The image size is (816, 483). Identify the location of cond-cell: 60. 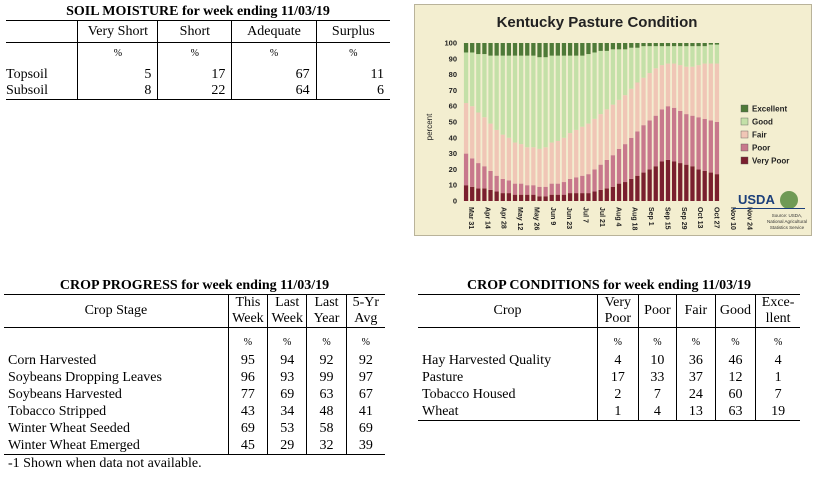
(735, 394).